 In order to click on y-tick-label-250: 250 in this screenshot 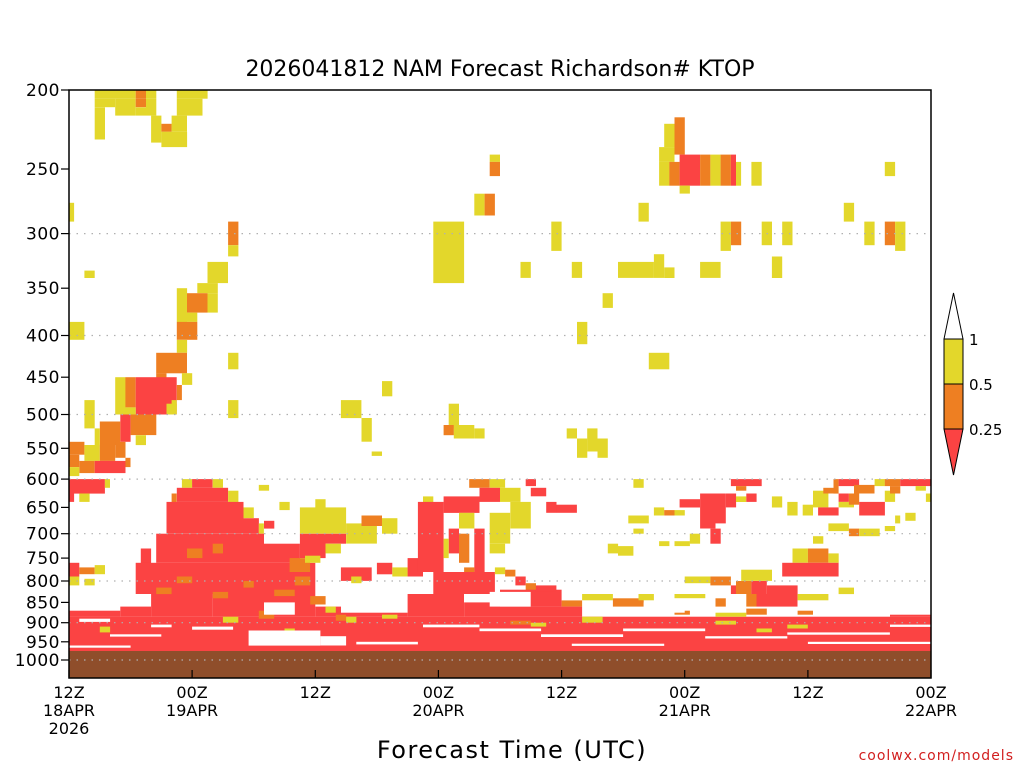, I will do `click(43, 170)`.